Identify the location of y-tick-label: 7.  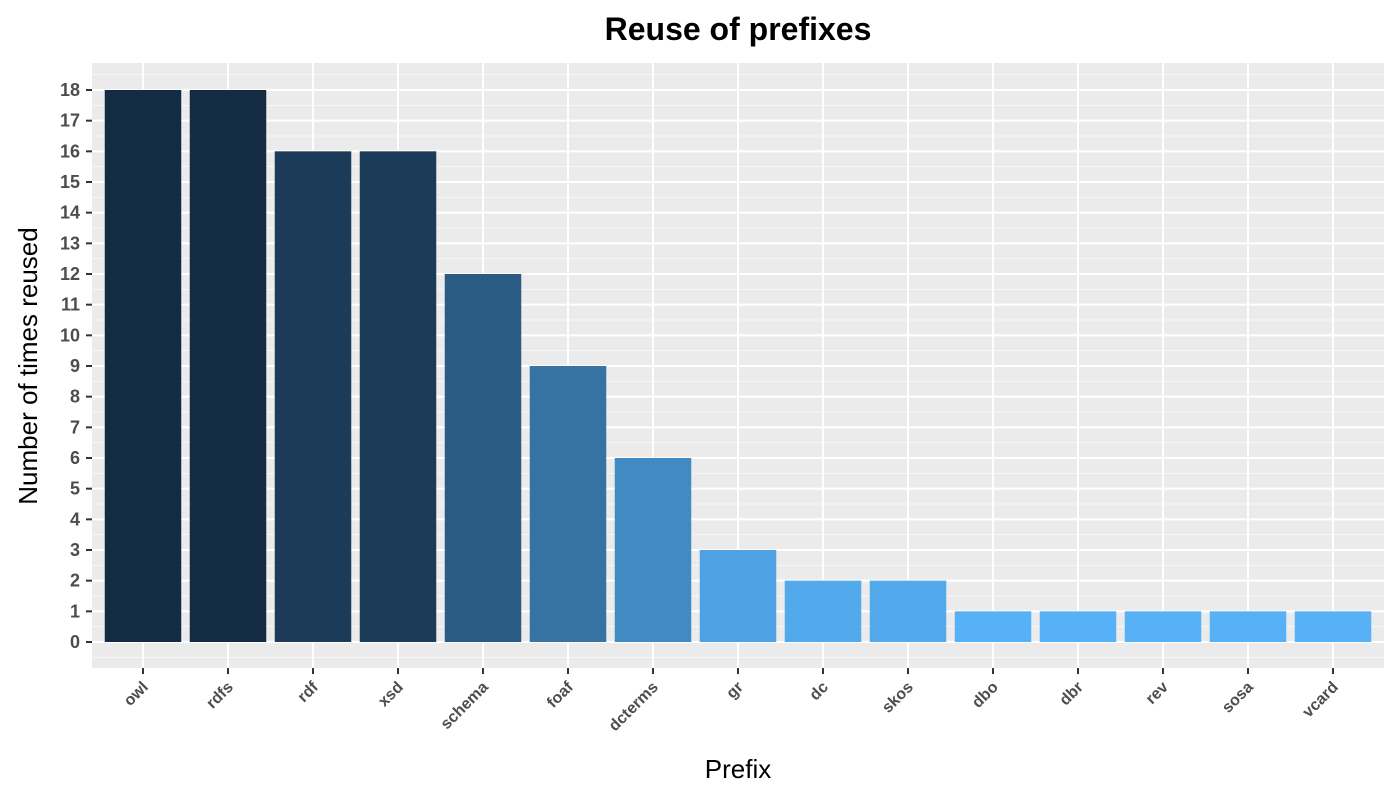
(75, 427).